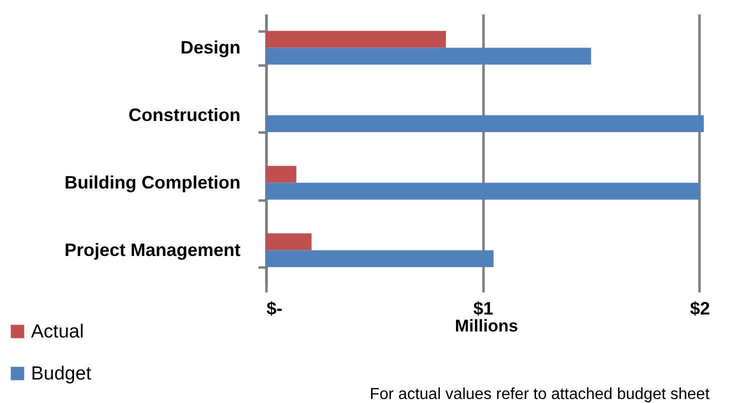 This screenshot has height=403, width=742. I want to click on text: For actual values refer to attached budget sheet, so click(540, 394).